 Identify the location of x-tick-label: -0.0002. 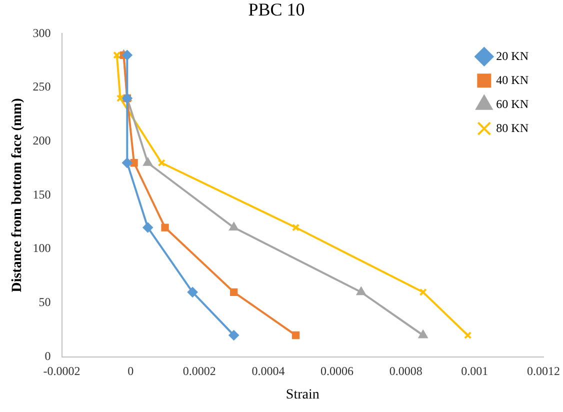
(61, 371).